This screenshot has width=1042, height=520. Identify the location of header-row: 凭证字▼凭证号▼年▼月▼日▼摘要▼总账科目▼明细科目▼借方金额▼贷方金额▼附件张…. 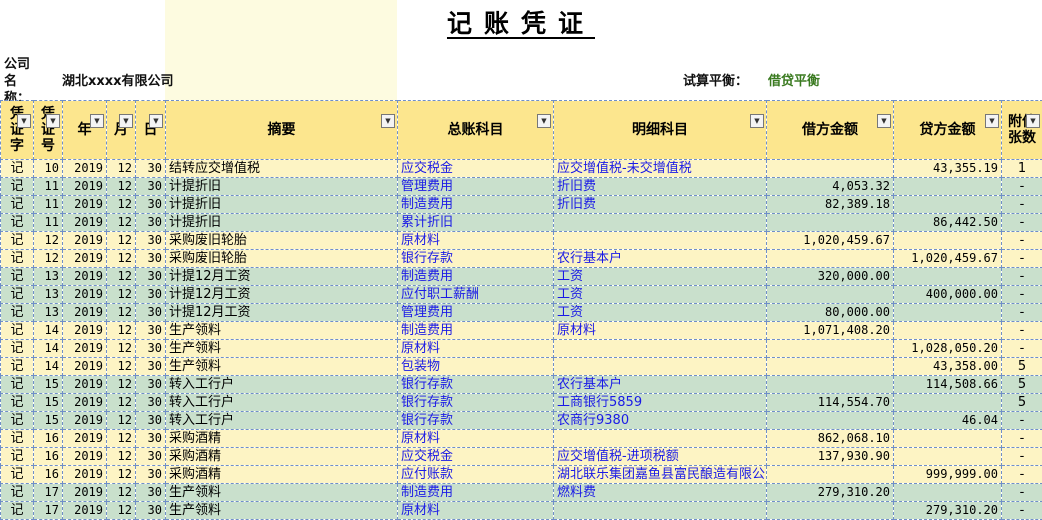
(521, 130).